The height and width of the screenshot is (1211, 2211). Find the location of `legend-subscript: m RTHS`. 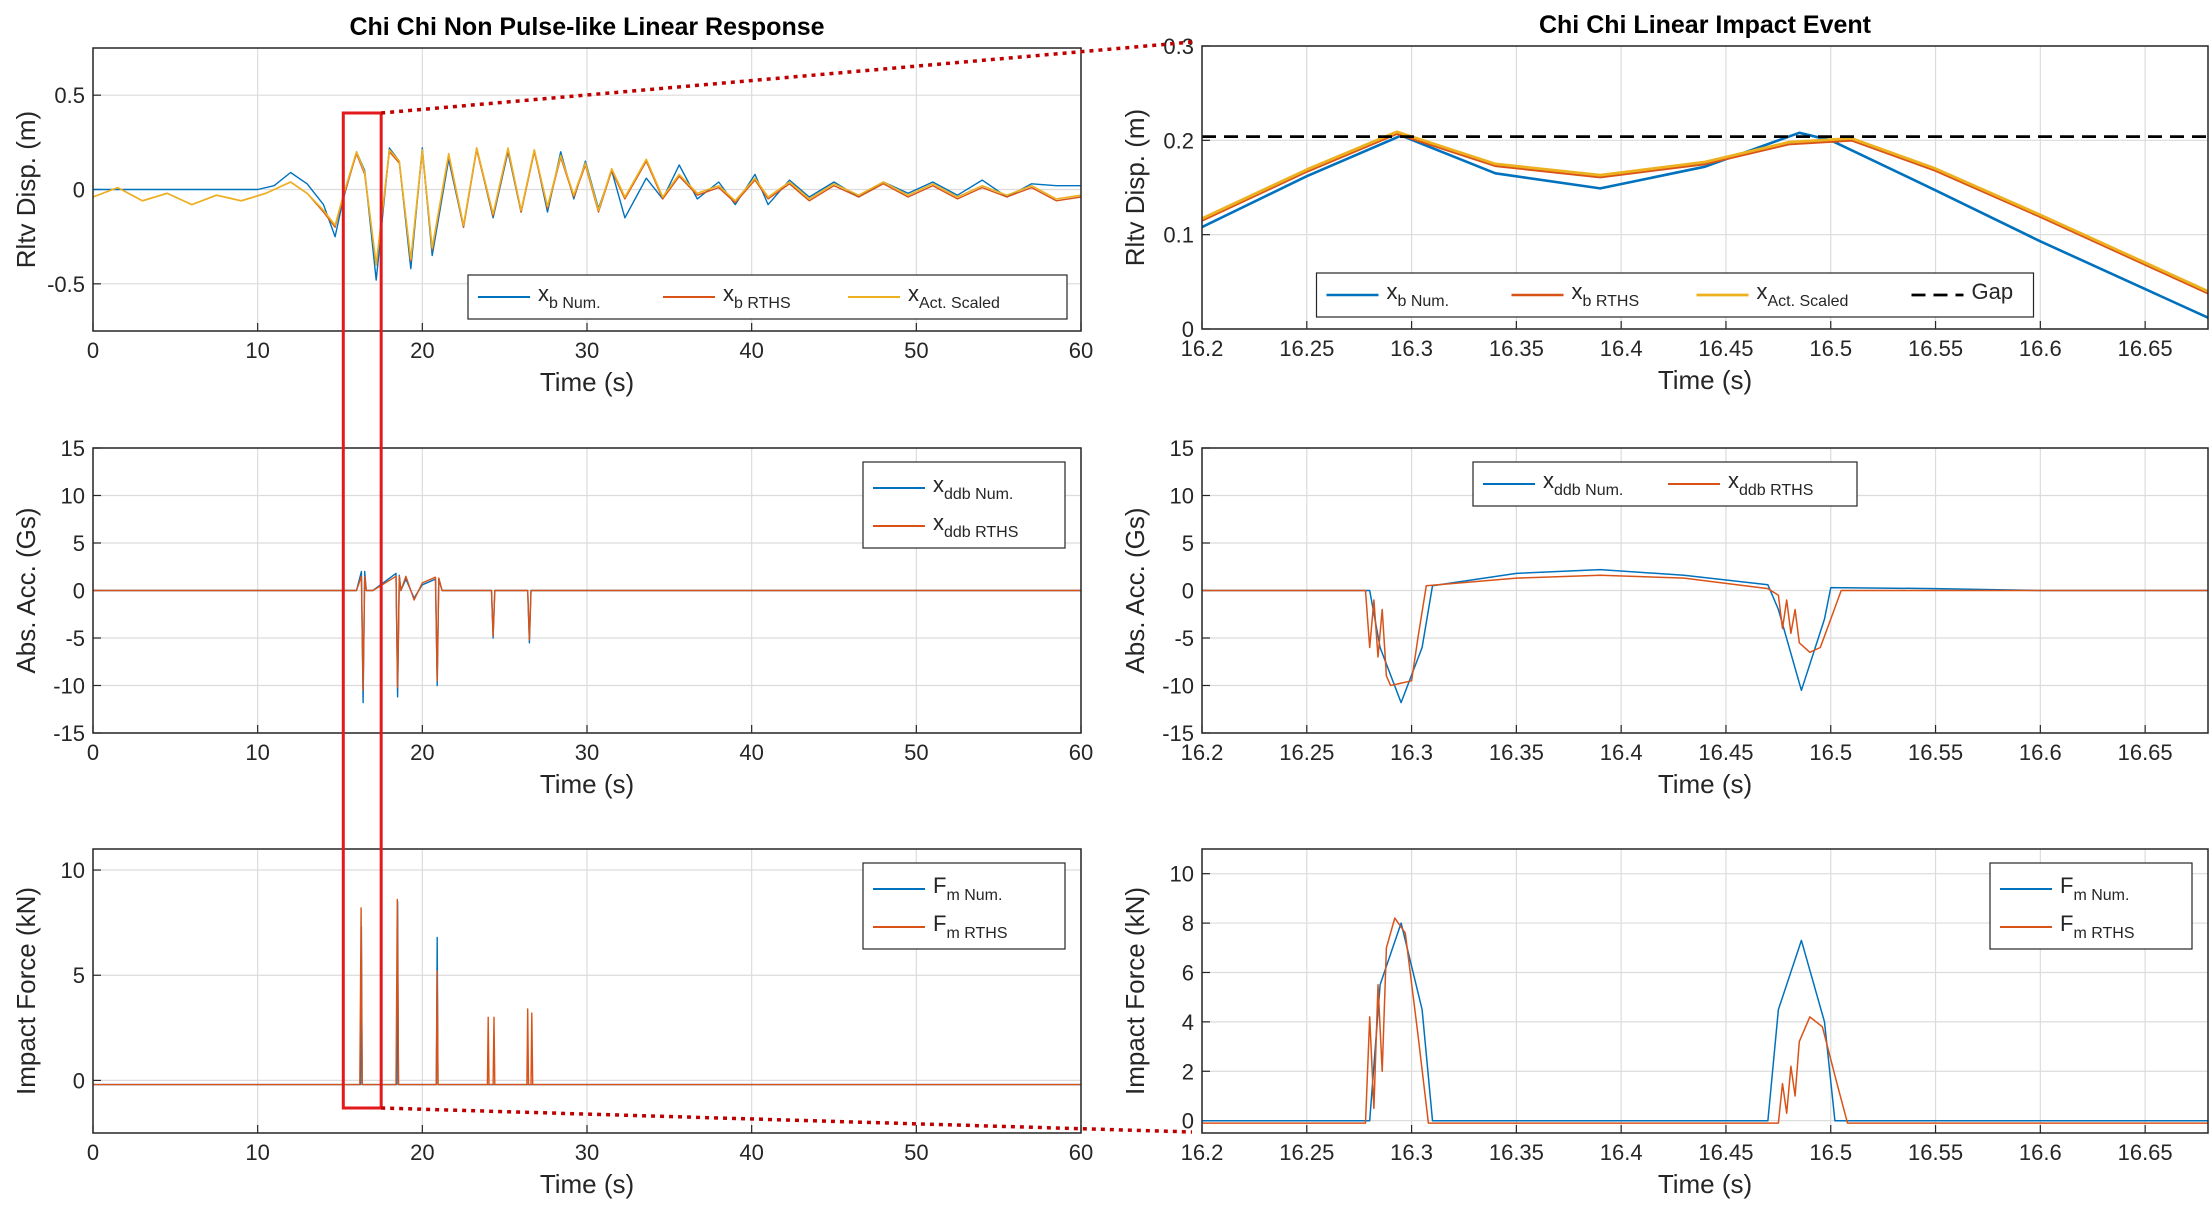

legend-subscript: m RTHS is located at coordinates (2103, 933).